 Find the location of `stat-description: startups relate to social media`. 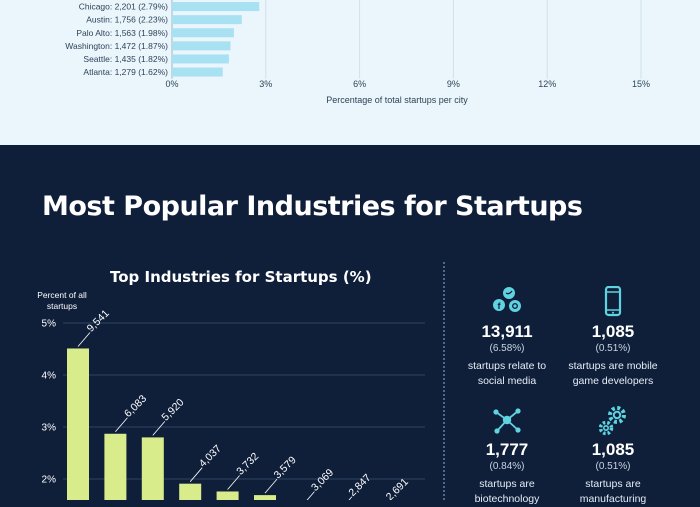

stat-description: startups relate to social media is located at coordinates (507, 374).